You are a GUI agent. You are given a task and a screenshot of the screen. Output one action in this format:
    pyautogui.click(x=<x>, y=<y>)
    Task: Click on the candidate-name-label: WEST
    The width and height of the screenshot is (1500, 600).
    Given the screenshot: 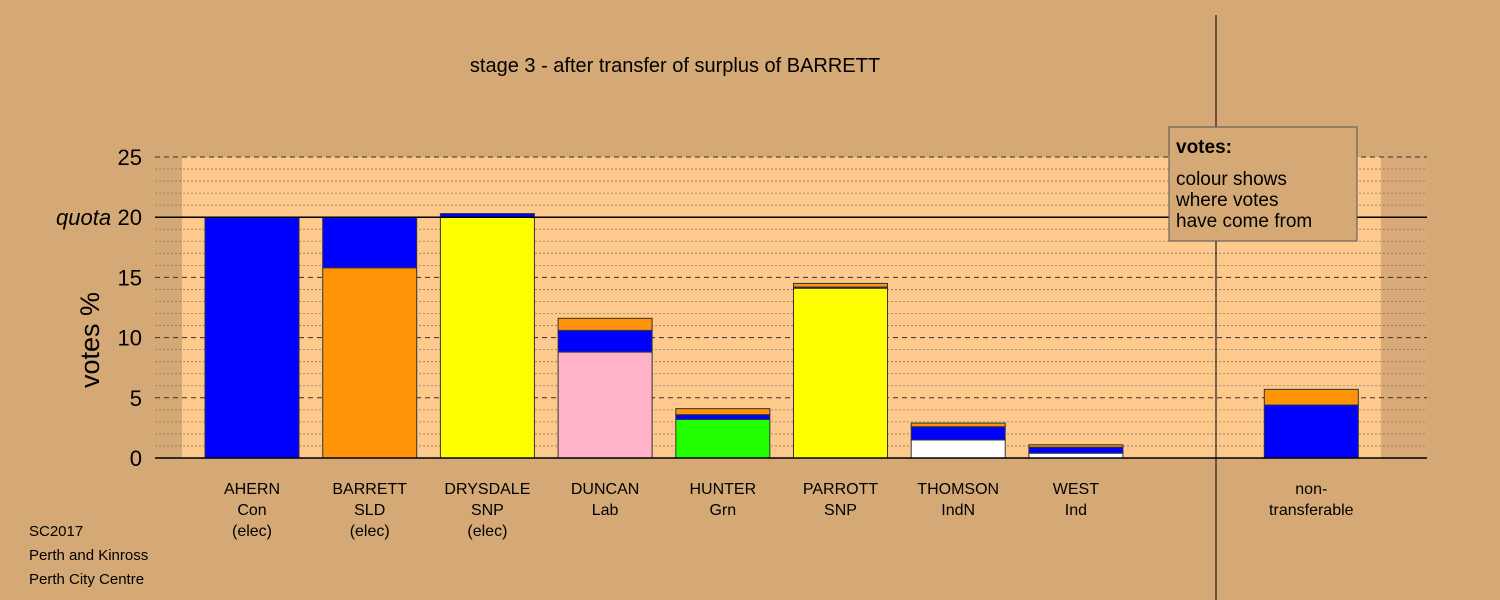 What is the action you would take?
    pyautogui.click(x=1076, y=489)
    